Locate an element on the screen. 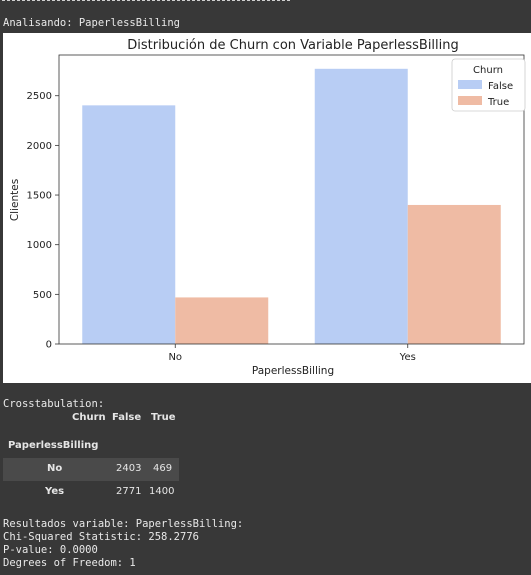 This screenshot has height=575, width=531. y-tick-label: 1500 is located at coordinates (39, 196).